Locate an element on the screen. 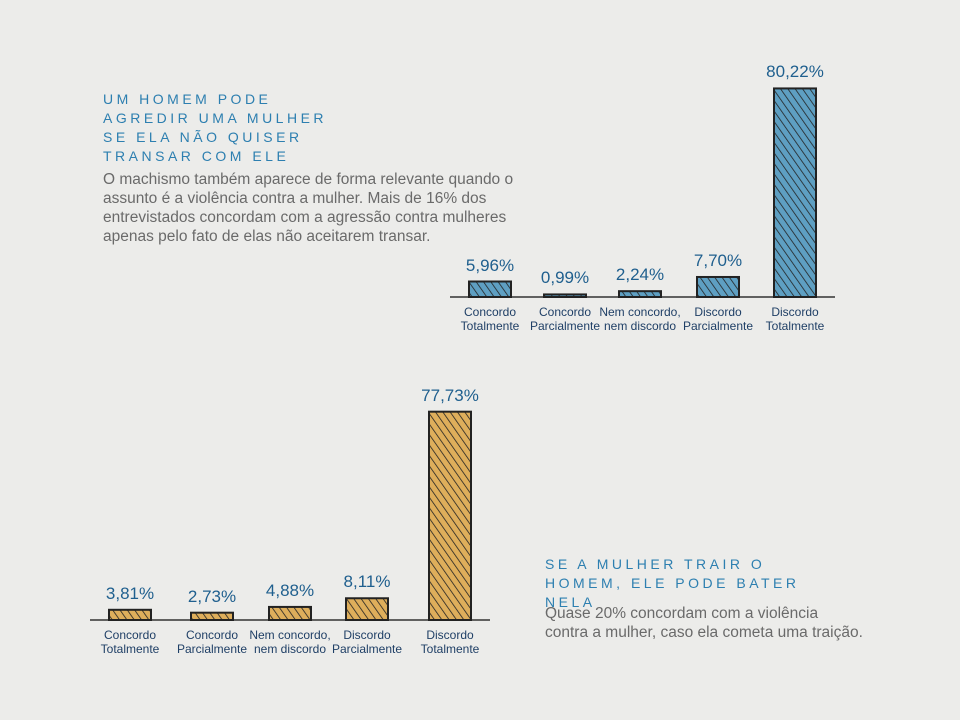  value-label: 80,22% is located at coordinates (795, 72).